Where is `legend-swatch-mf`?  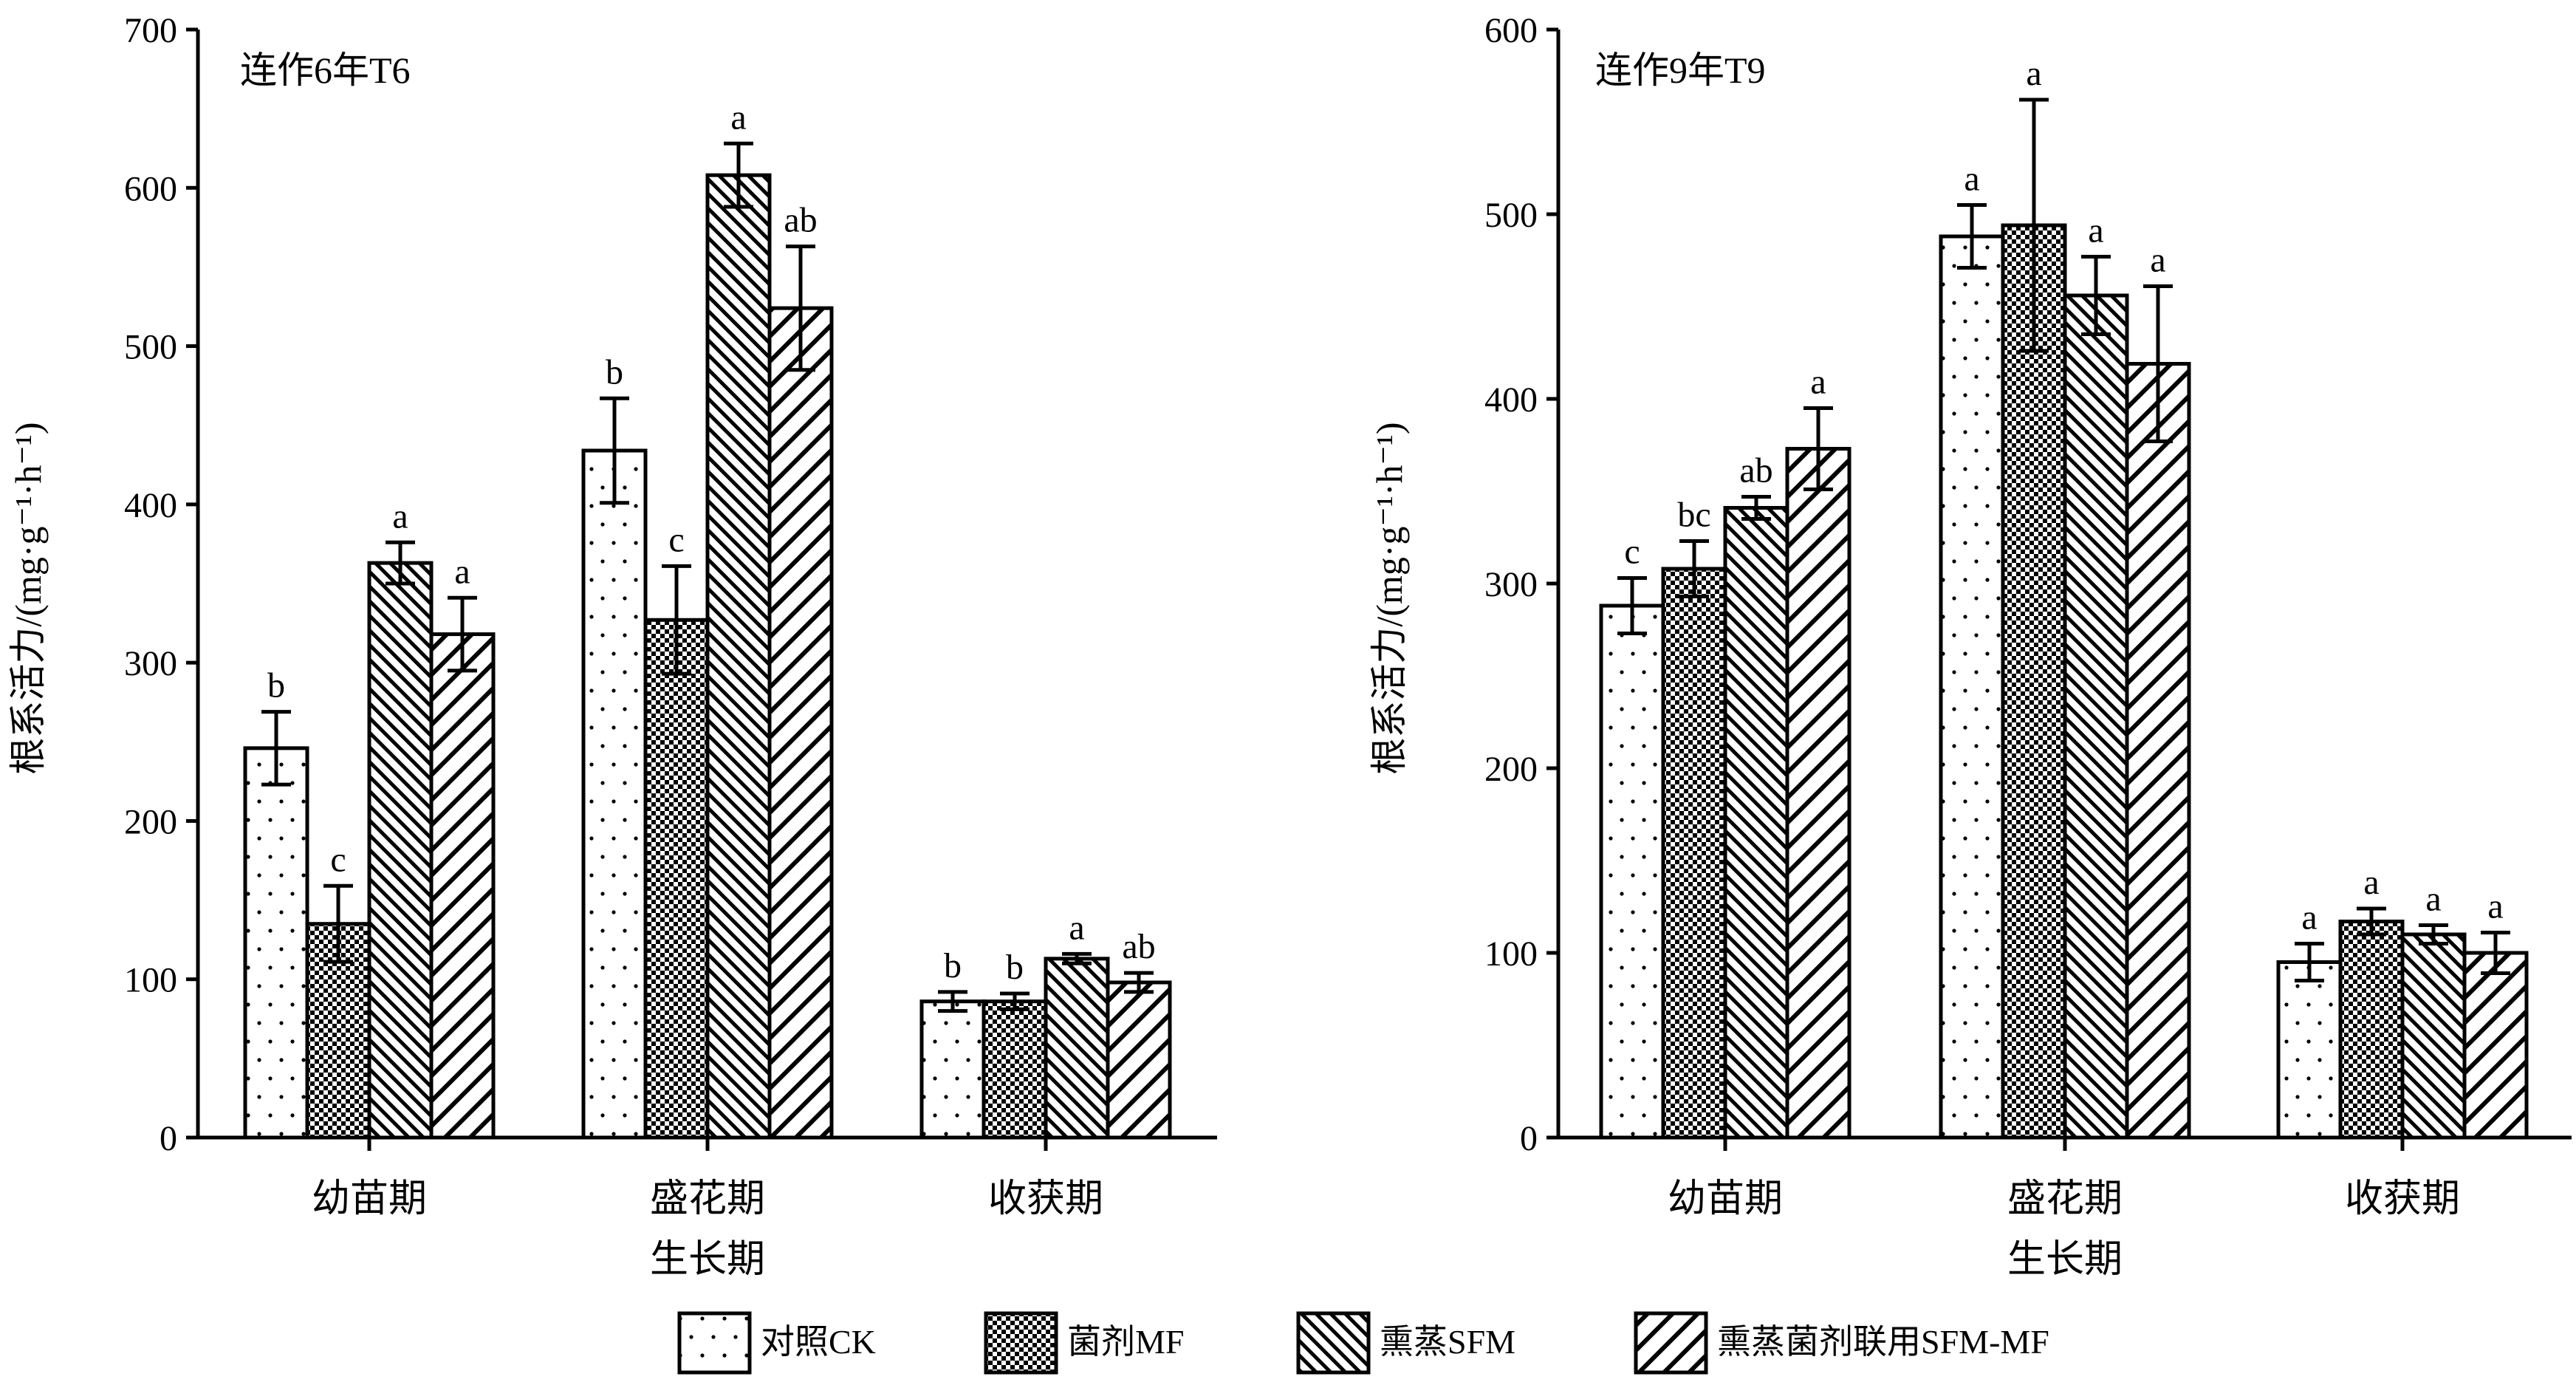 legend-swatch-mf is located at coordinates (1021, 1343).